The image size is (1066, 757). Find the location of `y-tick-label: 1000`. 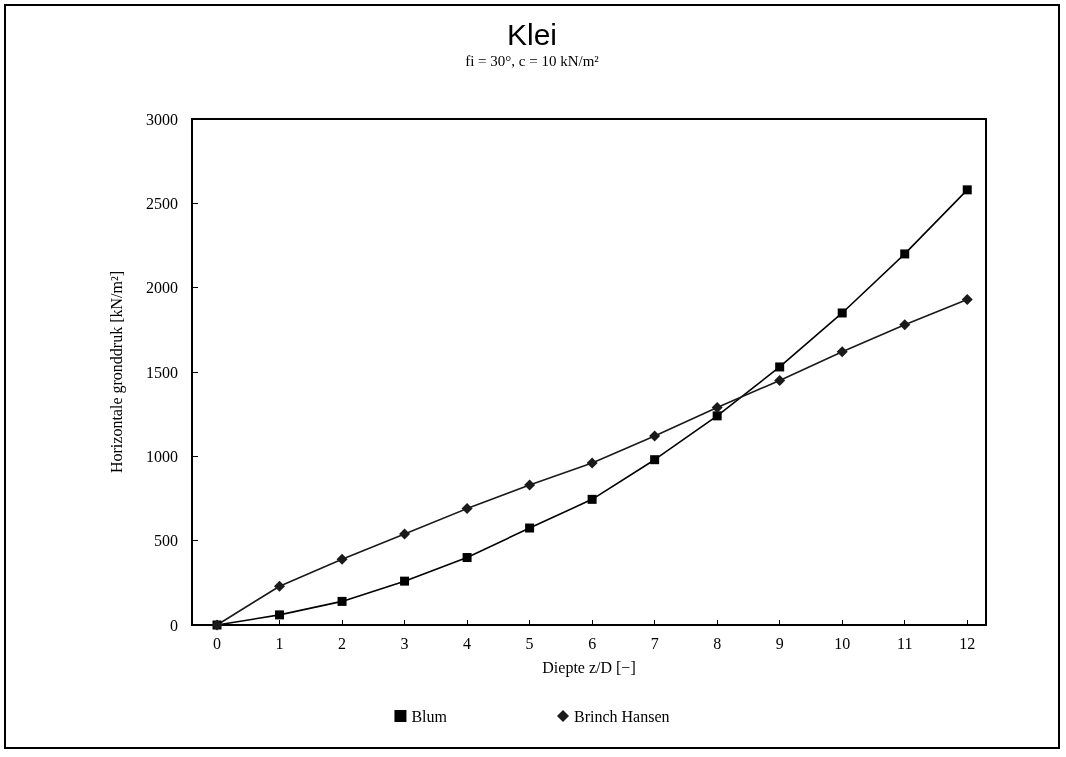

y-tick-label: 1000 is located at coordinates (162, 456).